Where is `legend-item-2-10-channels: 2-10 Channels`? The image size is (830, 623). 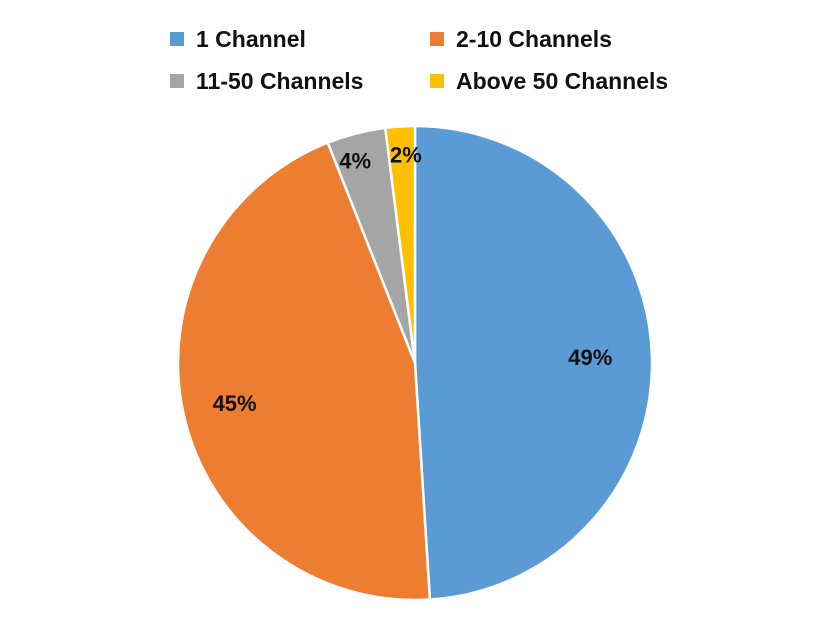 legend-item-2-10-channels: 2-10 Channels is located at coordinates (521, 39).